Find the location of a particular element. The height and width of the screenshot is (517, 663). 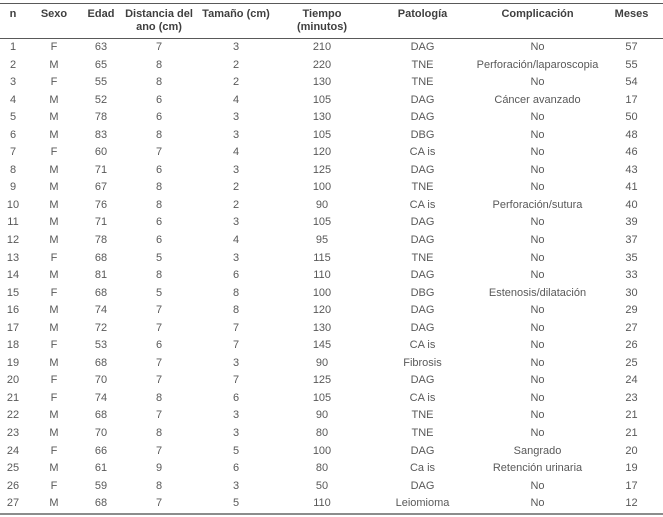

cell-tiempo-minutos: 125 is located at coordinates (322, 169).